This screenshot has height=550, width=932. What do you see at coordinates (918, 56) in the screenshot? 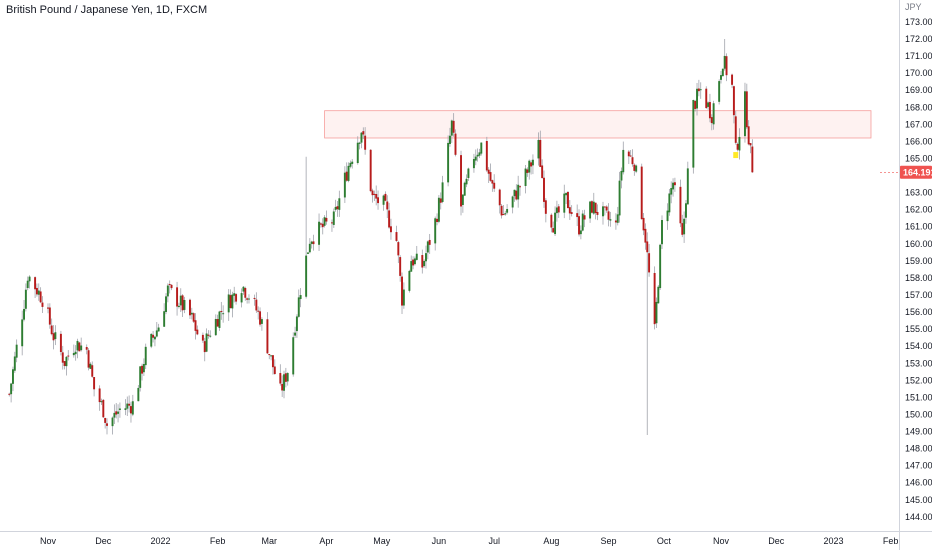
I see `y-tick-label: 171.000` at bounding box center [918, 56].